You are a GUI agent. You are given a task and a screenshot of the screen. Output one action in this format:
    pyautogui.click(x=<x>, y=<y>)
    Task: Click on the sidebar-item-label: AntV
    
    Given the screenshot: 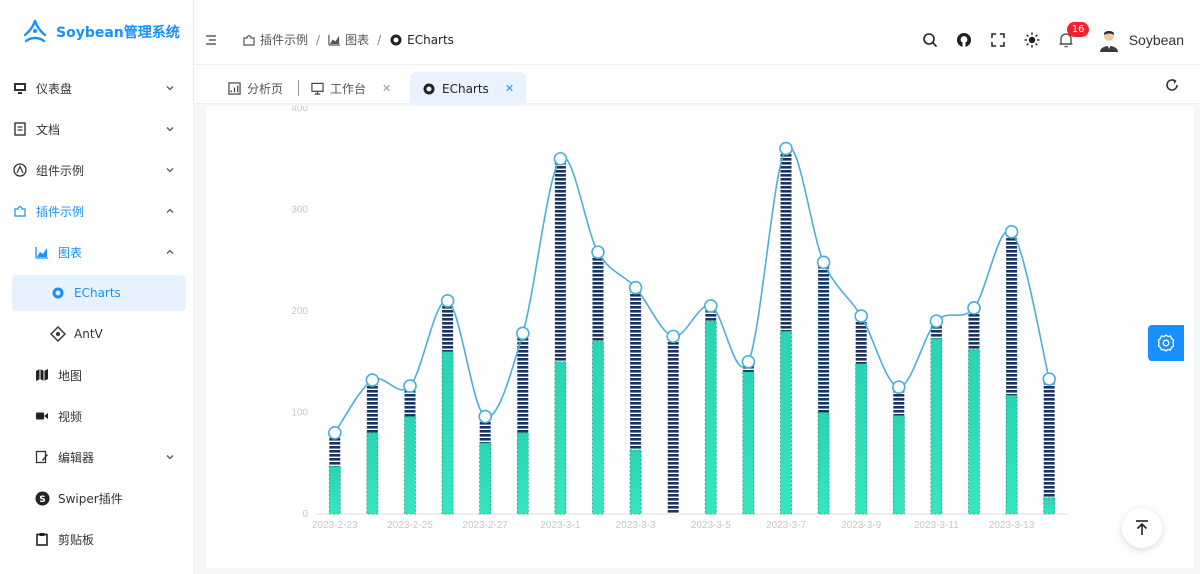 What is the action you would take?
    pyautogui.click(x=88, y=334)
    